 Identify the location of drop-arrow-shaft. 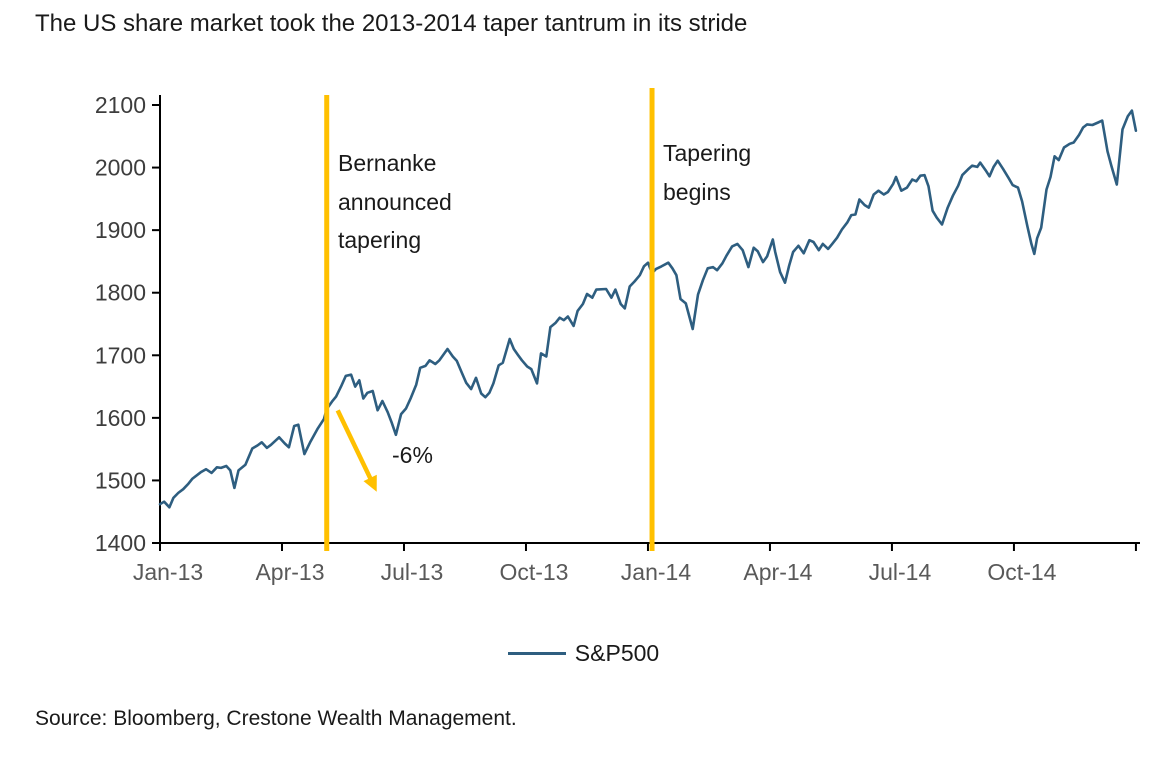
(355, 446).